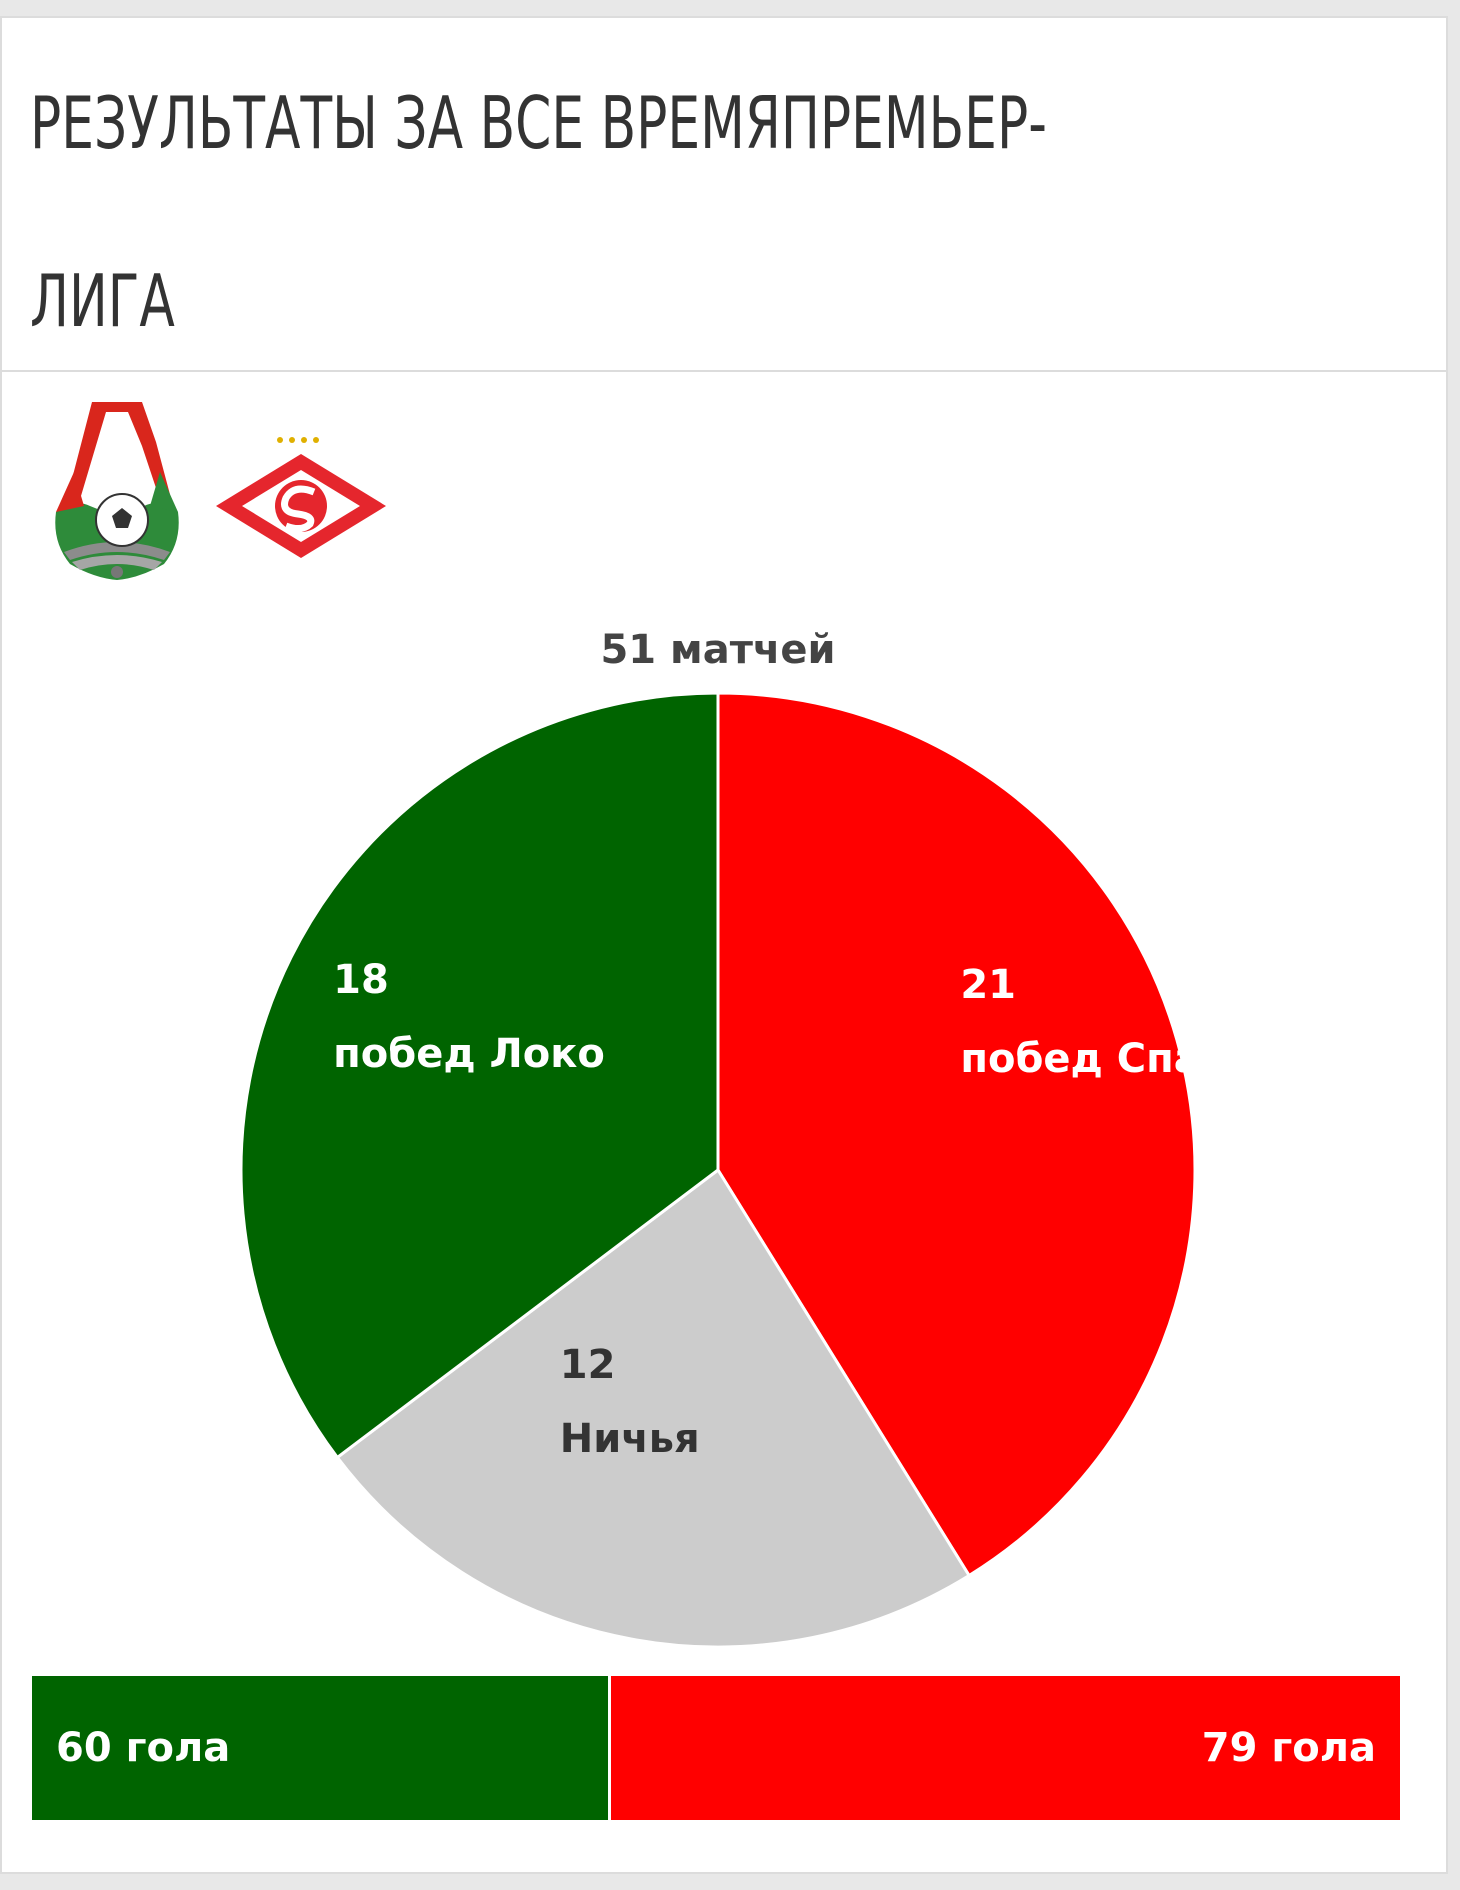 The width and height of the screenshot is (1460, 1890). Describe the element at coordinates (117, 491) in the screenshot. I see `lokomotiv-logo-icon` at that location.